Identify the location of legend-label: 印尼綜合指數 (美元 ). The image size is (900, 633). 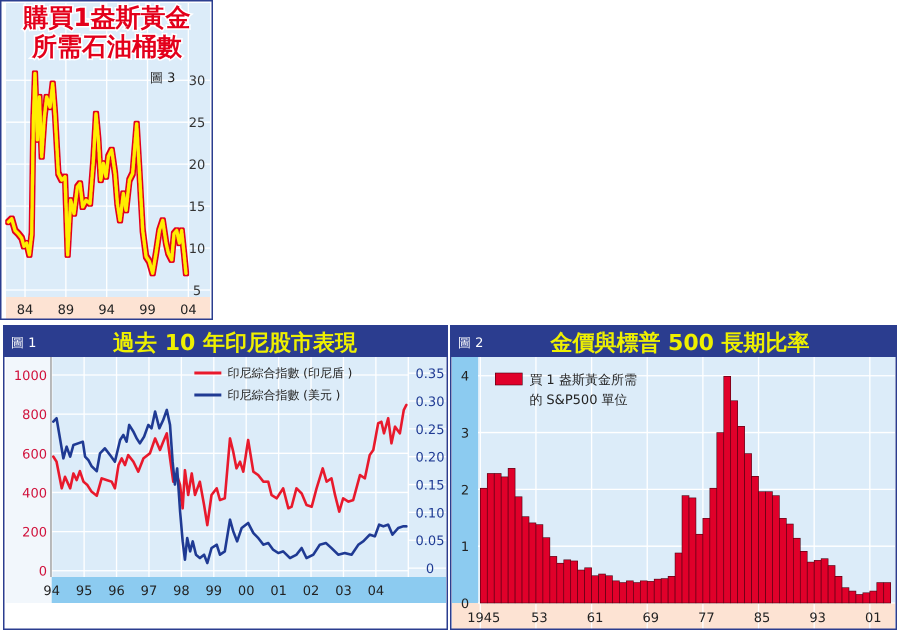
(283, 395).